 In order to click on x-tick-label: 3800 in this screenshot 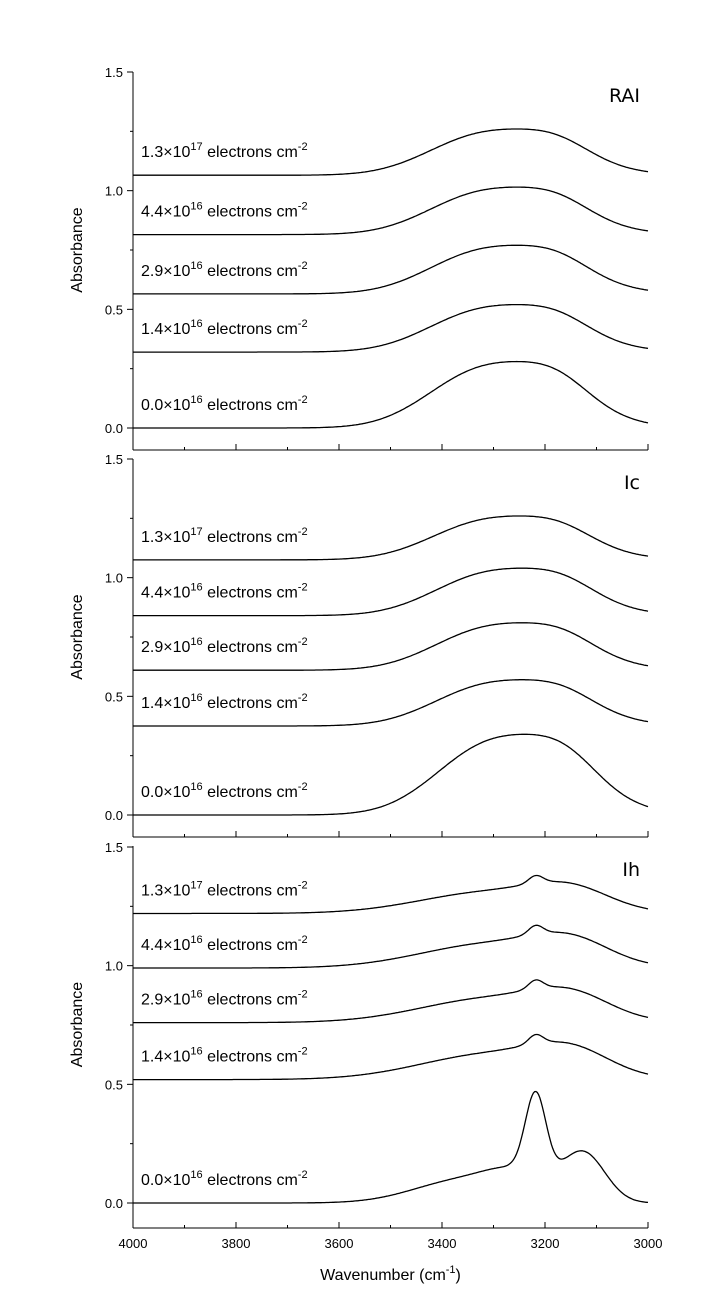, I will do `click(236, 1243)`.